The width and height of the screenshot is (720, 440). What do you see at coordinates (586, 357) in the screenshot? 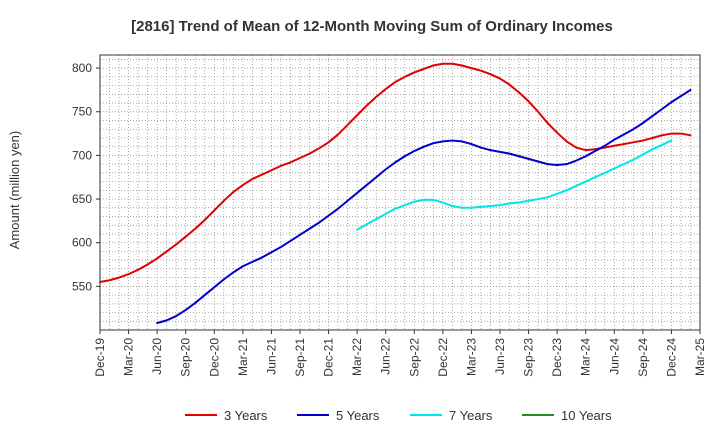
I see `x-tick-label: Mar-24` at bounding box center [586, 357].